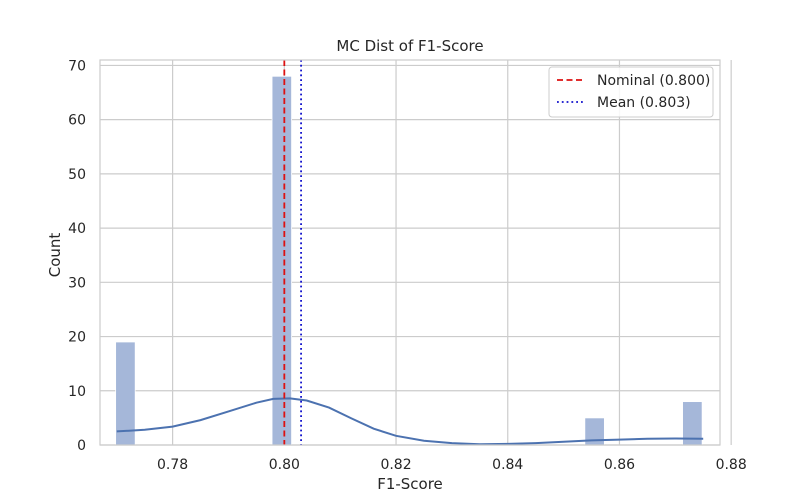 Image resolution: width=800 pixels, height=500 pixels. Describe the element at coordinates (77, 66) in the screenshot. I see `y-tick-label: 70` at that location.